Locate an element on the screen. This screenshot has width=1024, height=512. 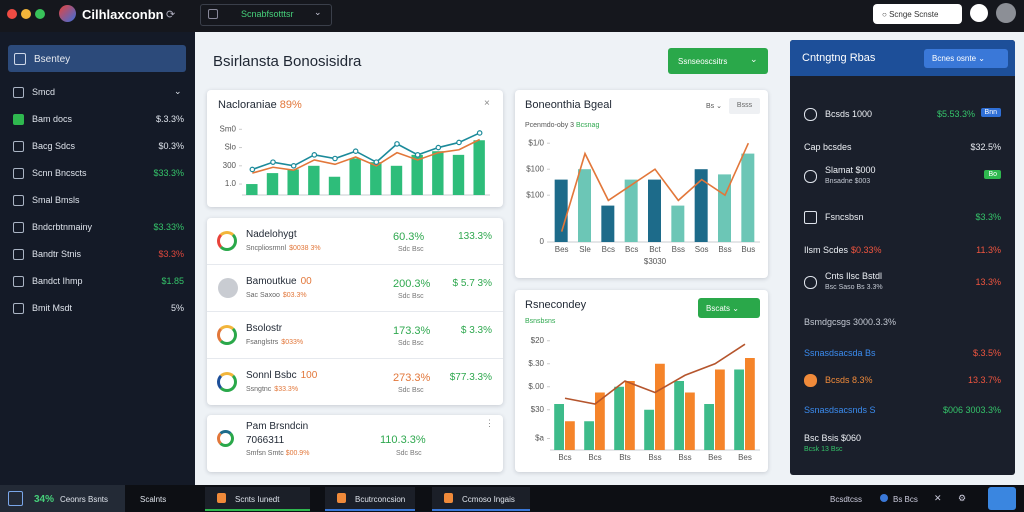
row-sub-text: Sncpliosrmnl is located at coordinates (266, 248).